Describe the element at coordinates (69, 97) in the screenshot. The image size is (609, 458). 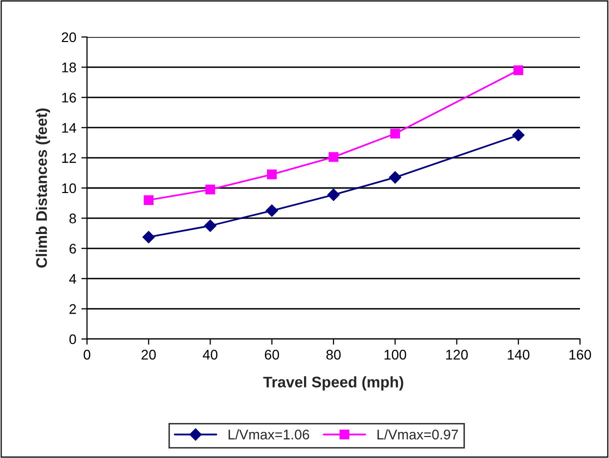
I see `y-tick-label: 16` at that location.